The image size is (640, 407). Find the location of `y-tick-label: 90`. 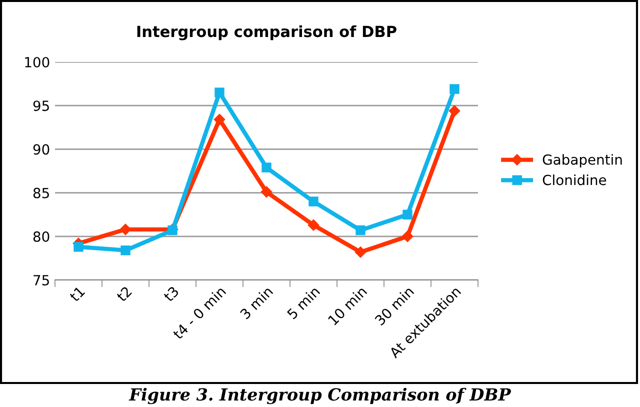

y-tick-label: 90 is located at coordinates (41, 149).